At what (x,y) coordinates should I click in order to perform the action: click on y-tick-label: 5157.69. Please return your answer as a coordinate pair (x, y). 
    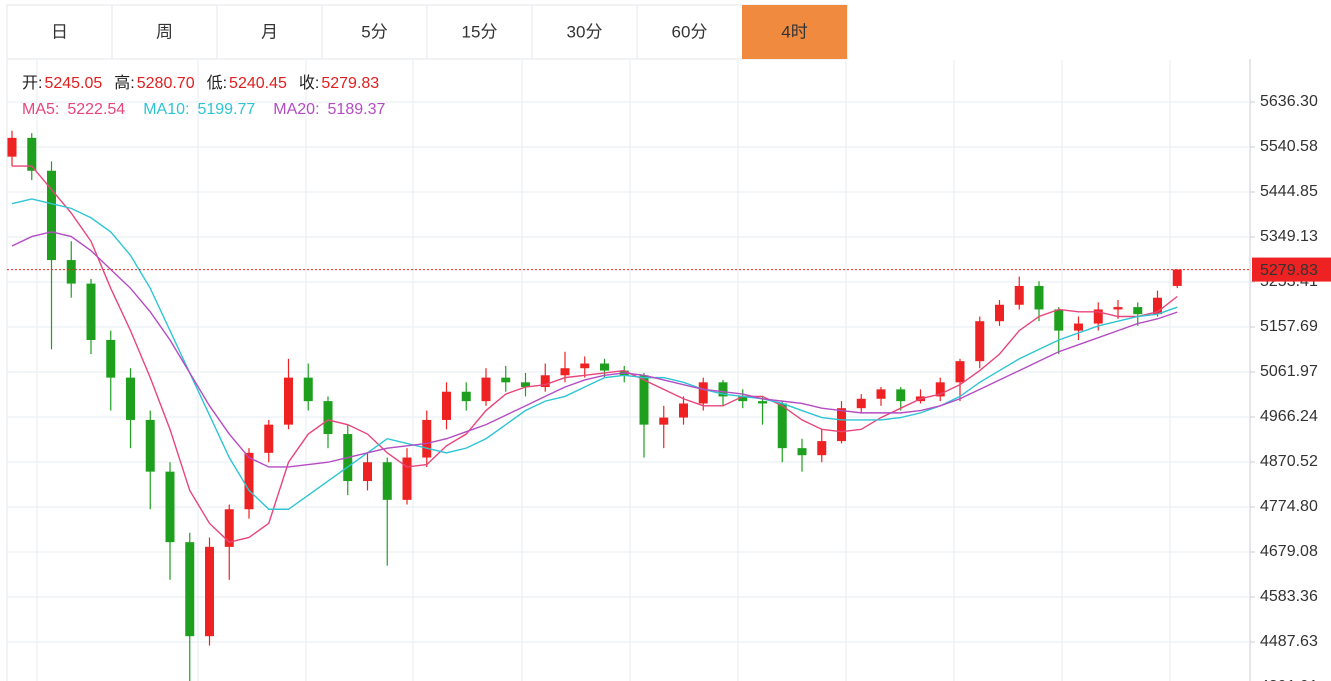
    Looking at the image, I should click on (1289, 326).